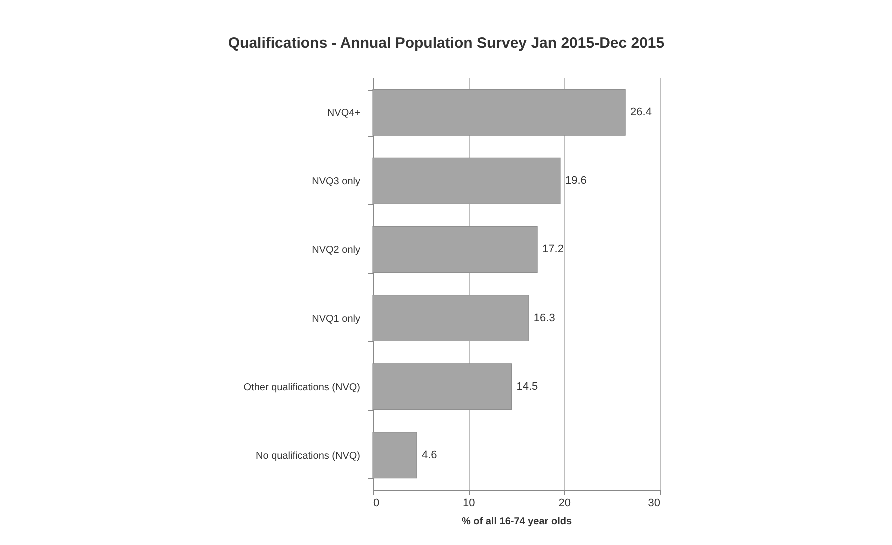 This screenshot has width=892, height=545. What do you see at coordinates (517, 522) in the screenshot?
I see `x-axis-title: % of all 16-74 year olds` at bounding box center [517, 522].